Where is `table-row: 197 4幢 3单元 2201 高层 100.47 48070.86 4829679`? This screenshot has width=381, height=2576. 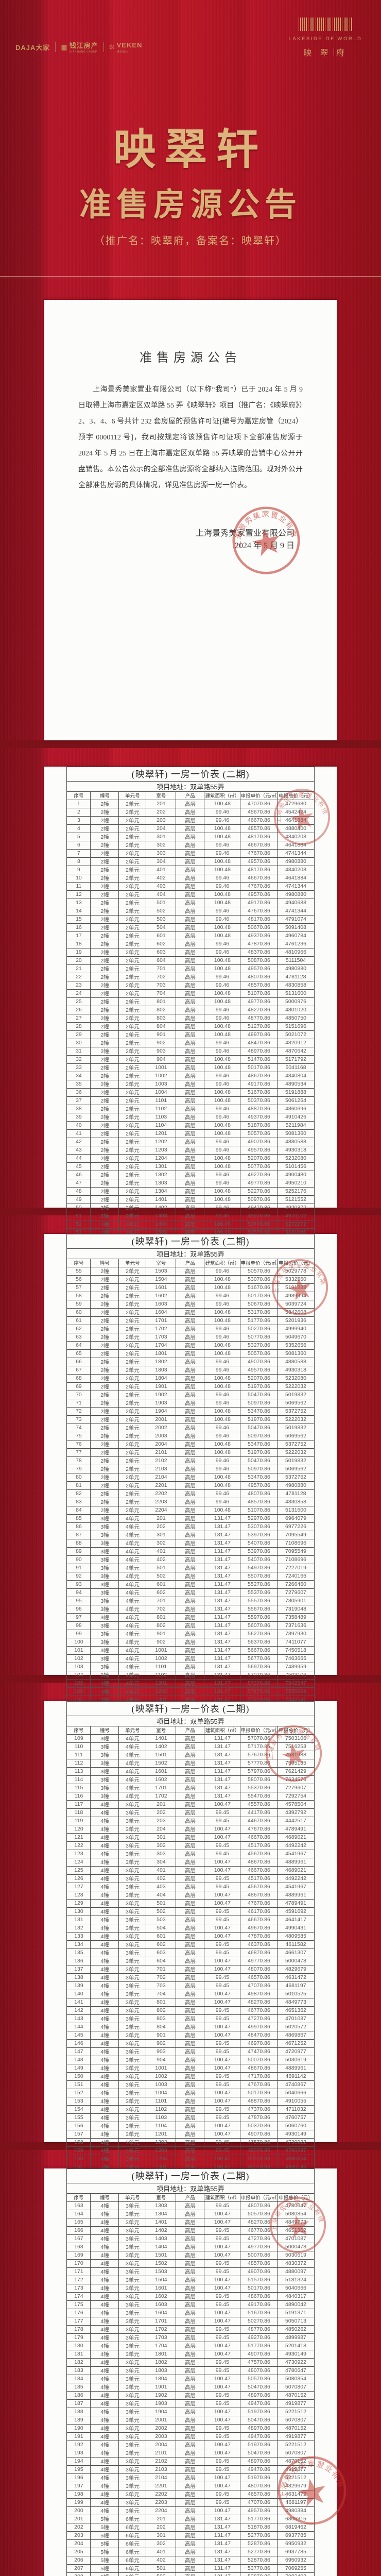
table-row: 197 4幢 3单元 2201 高层 100.47 48070.86 4829679 is located at coordinates (190, 2485).